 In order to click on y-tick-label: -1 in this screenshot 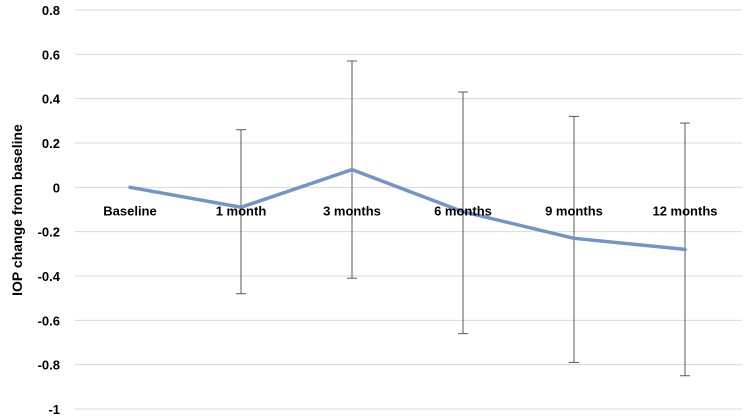, I will do `click(54, 409)`.